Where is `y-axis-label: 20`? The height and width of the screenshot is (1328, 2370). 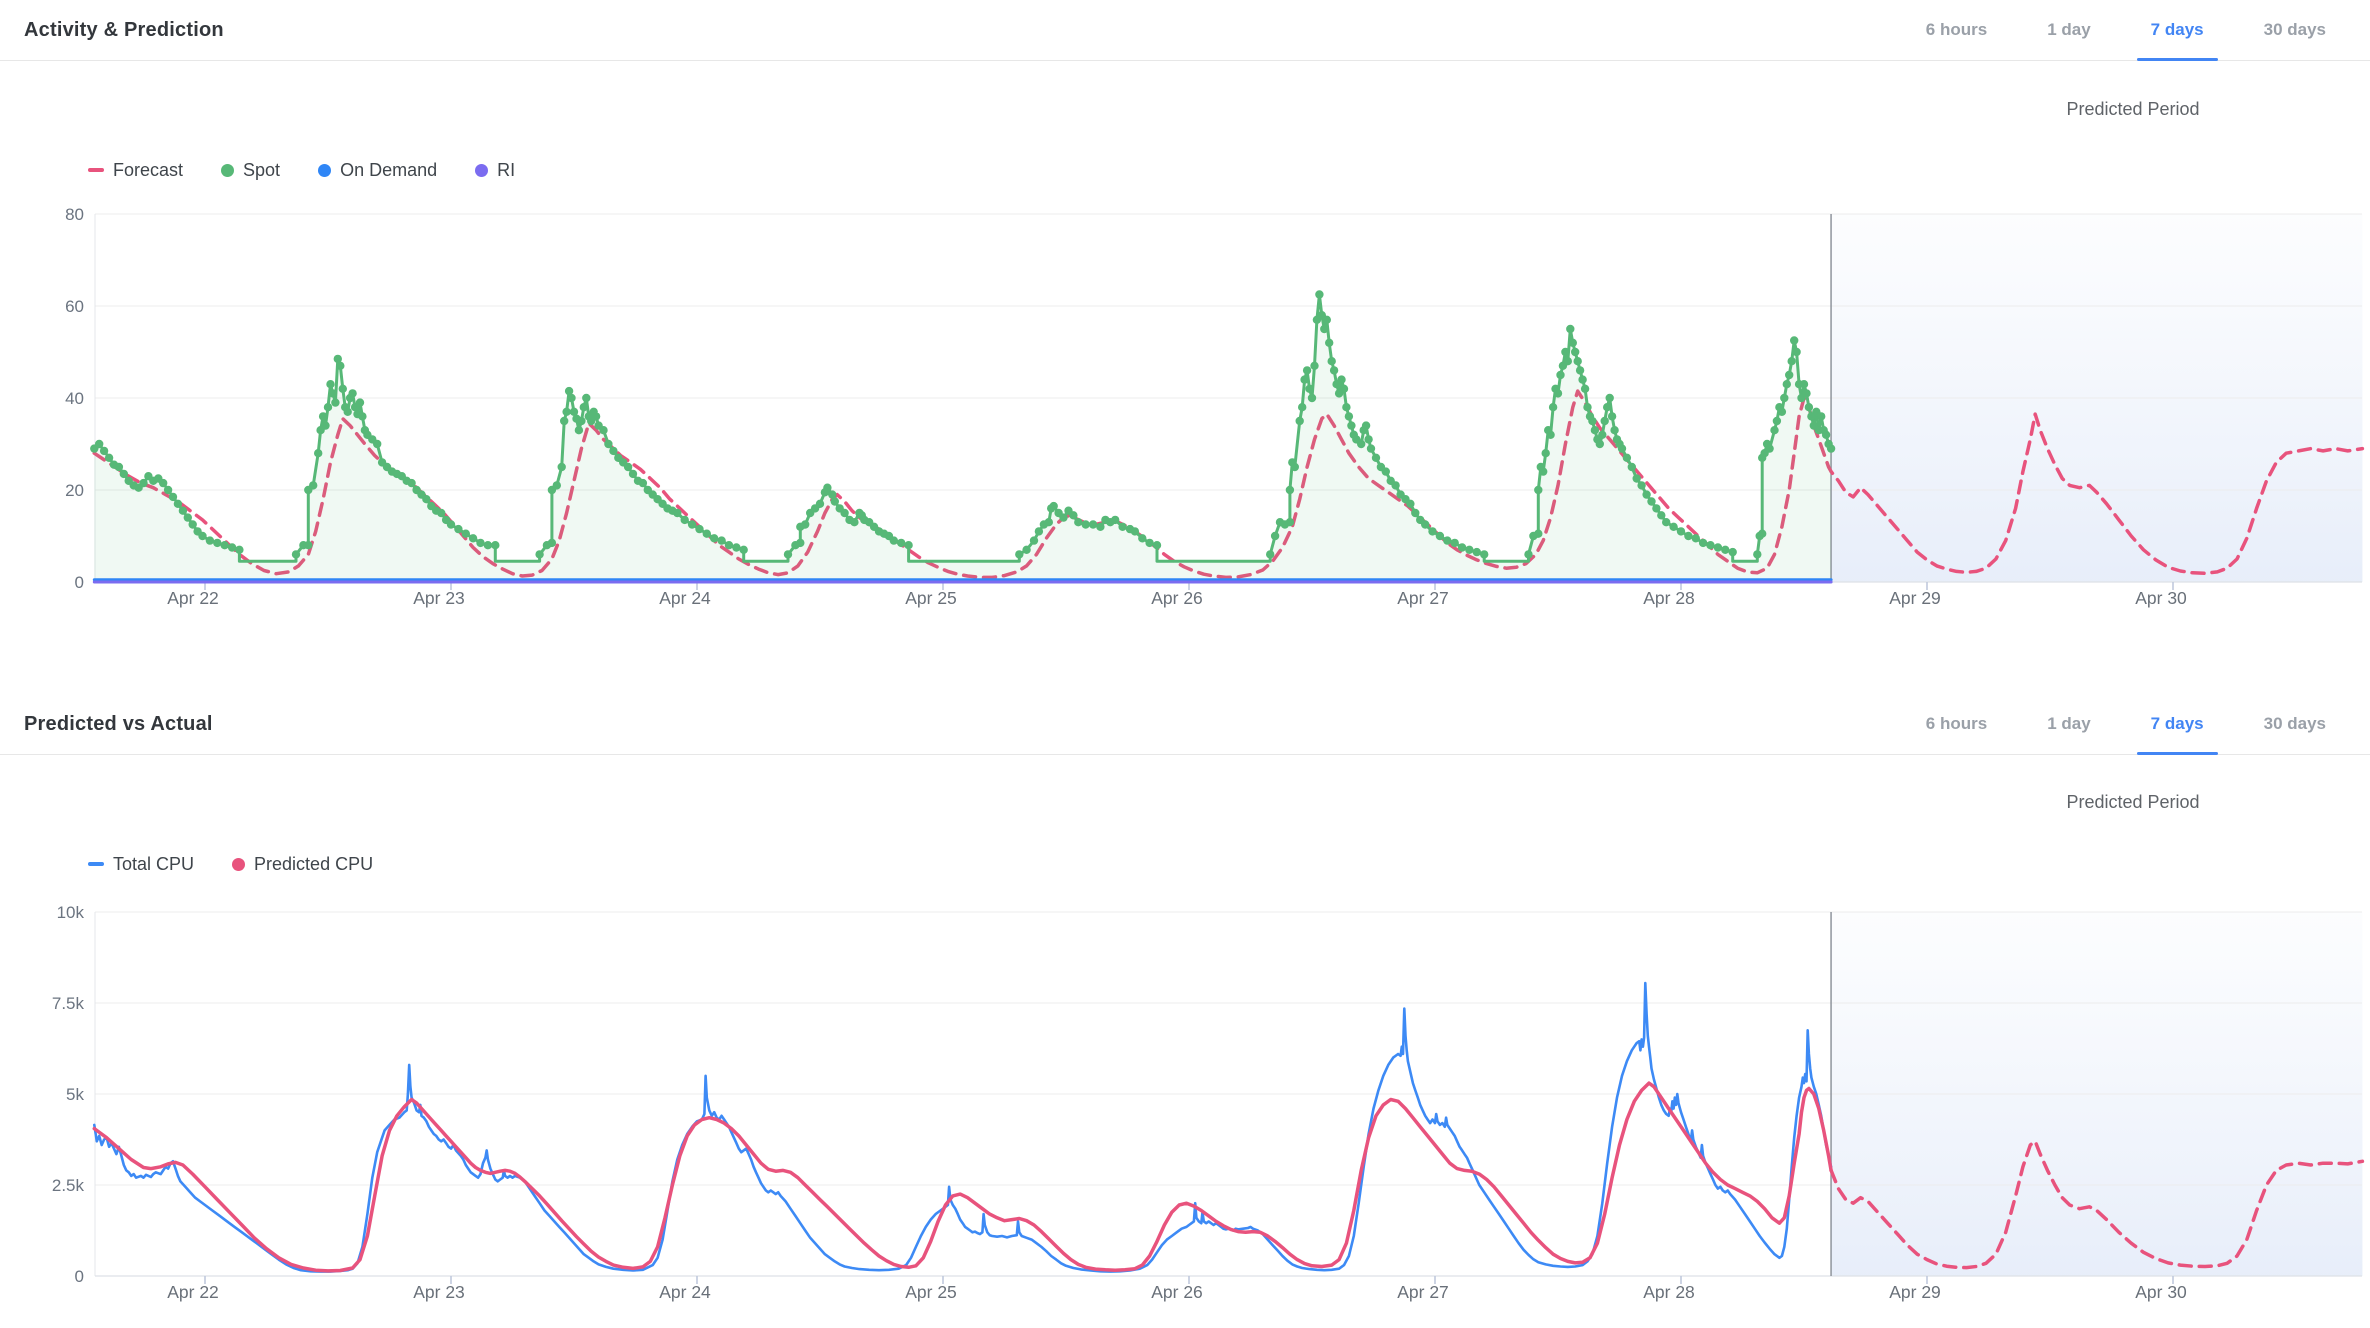
y-axis-label: 20 is located at coordinates (74, 490).